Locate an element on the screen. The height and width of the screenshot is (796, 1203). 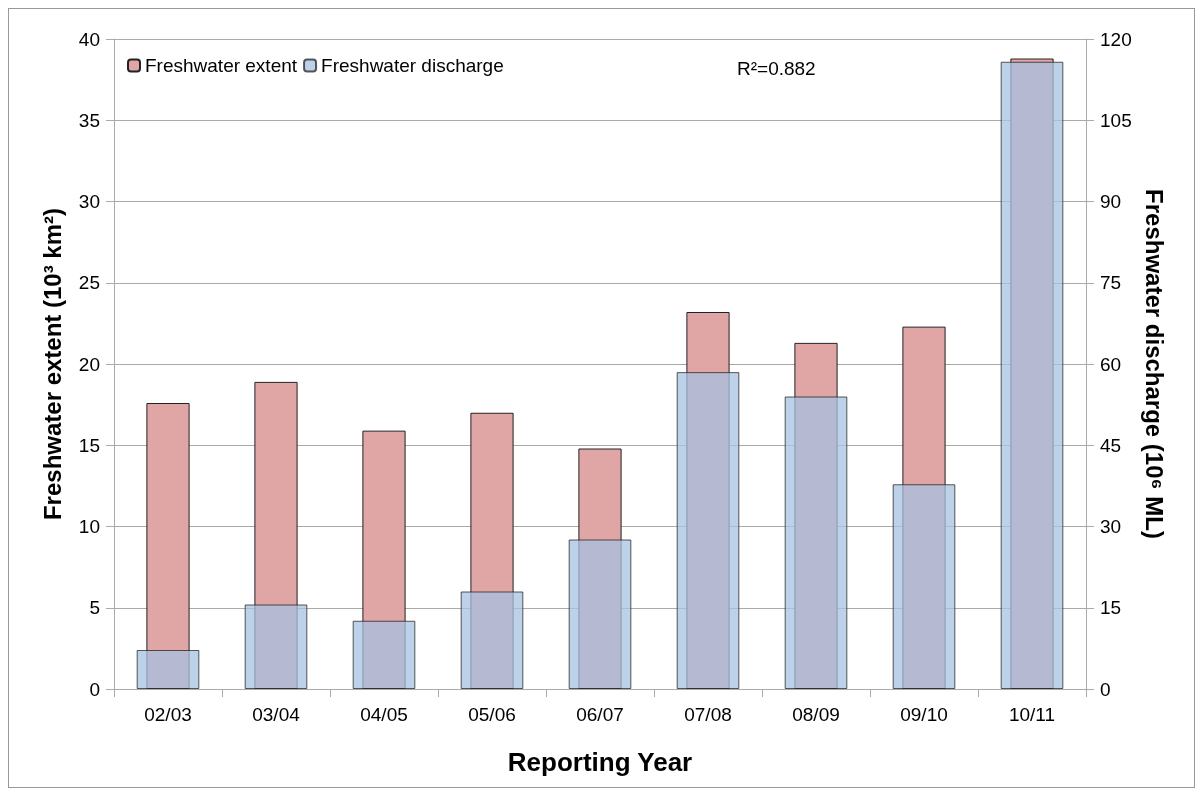
y-axis-title: Freshwater extent (10³ km²) is located at coordinates (52, 364).